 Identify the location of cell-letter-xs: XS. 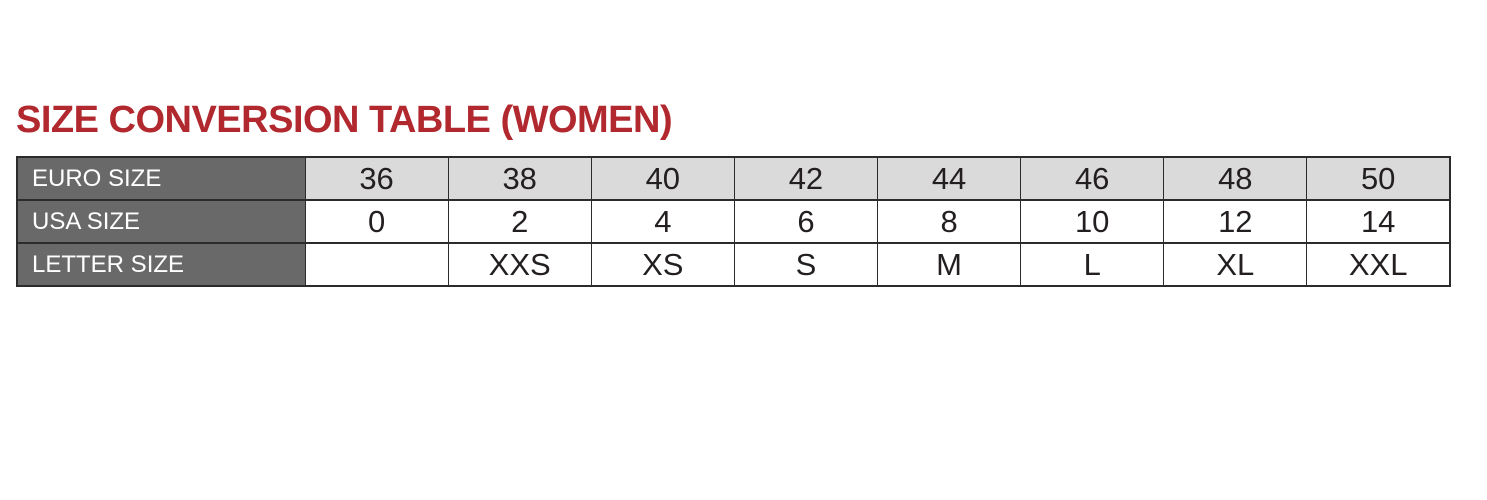
(662, 264).